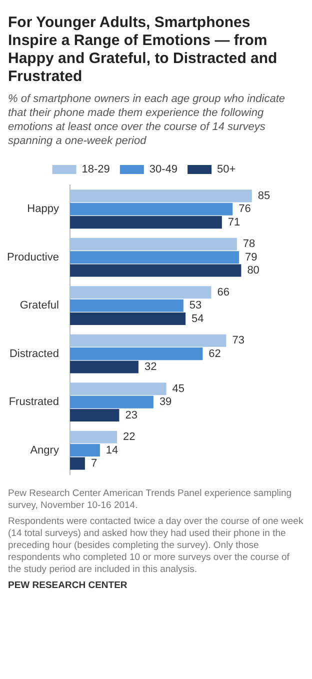 This screenshot has width=312, height=679. I want to click on data-label: 79, so click(251, 257).